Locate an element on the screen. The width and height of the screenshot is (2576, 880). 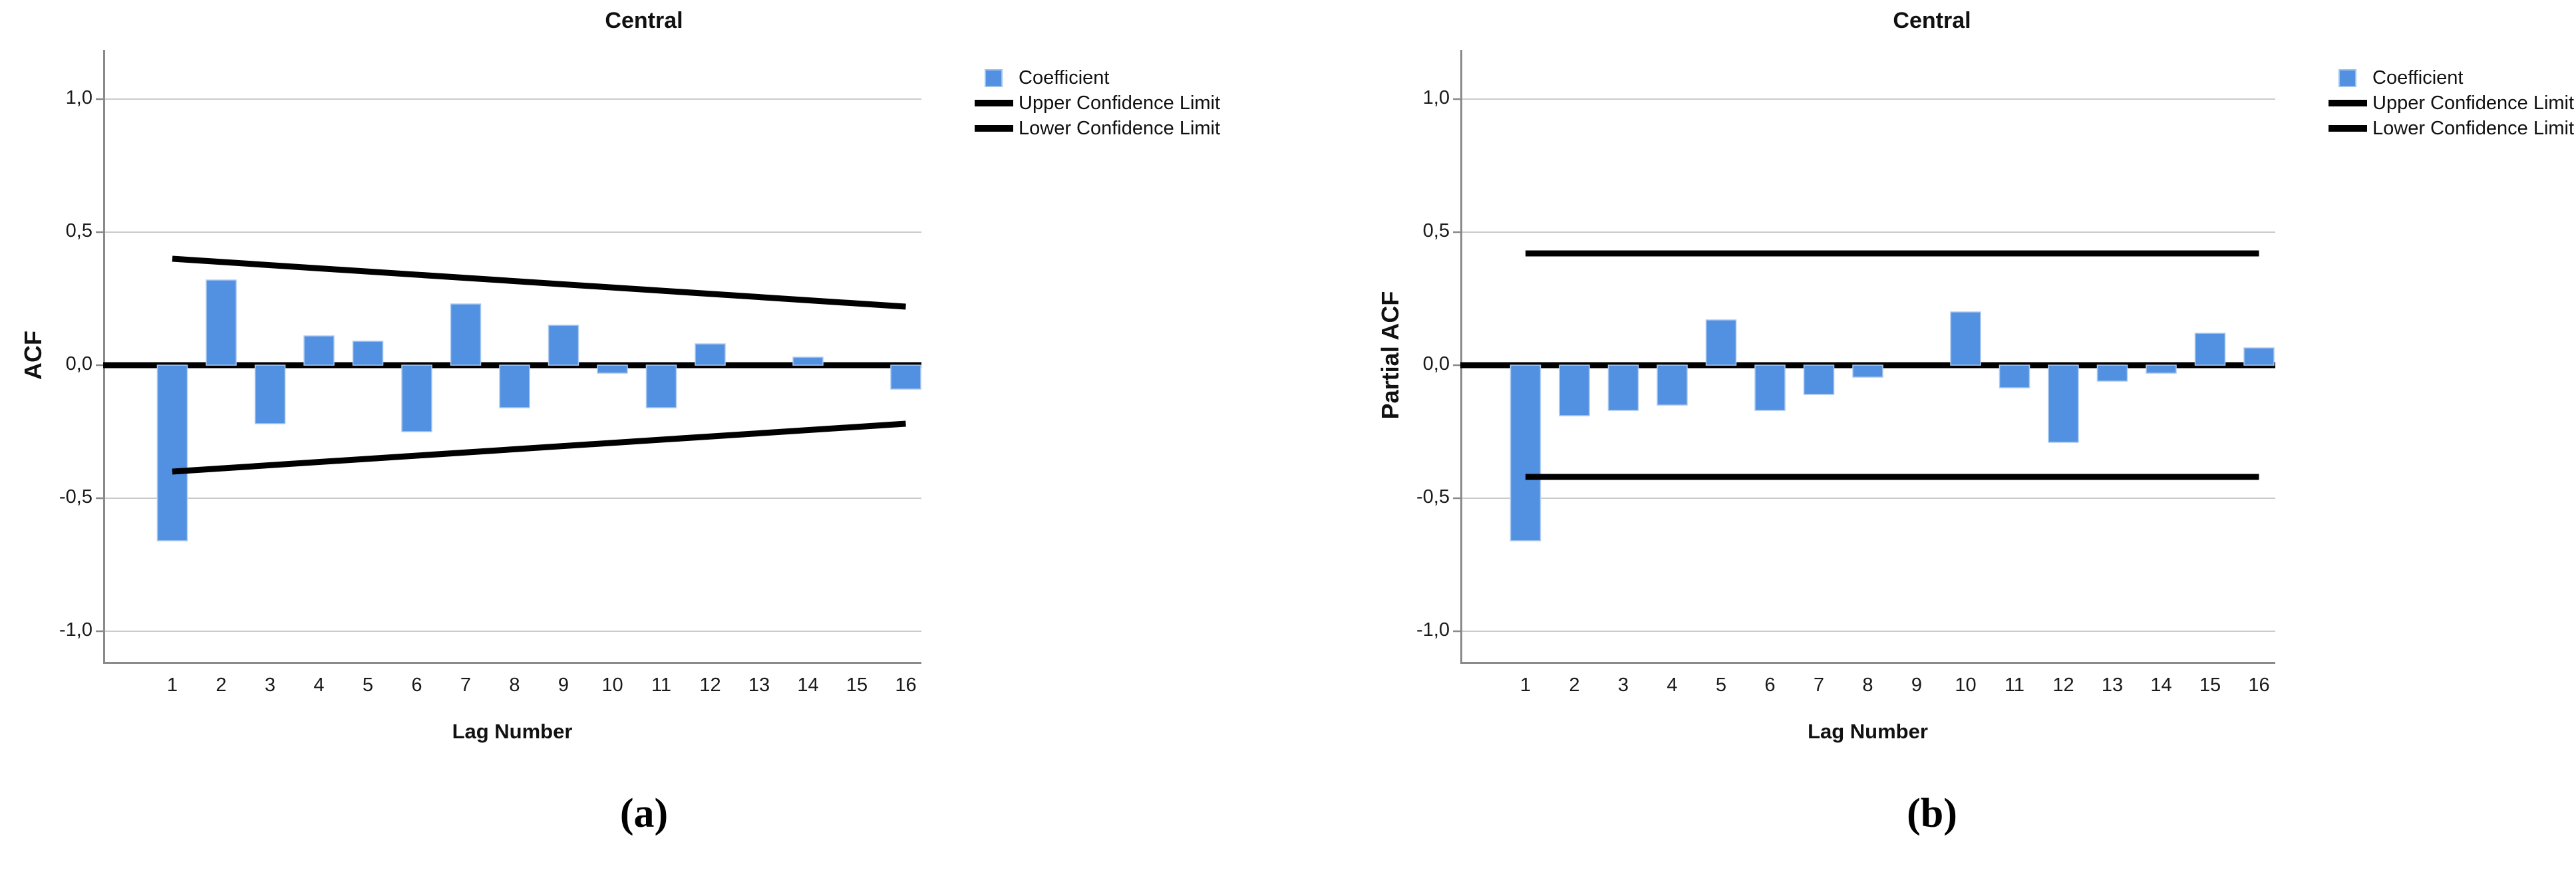
panel-caption-b: (b) is located at coordinates (1932, 813).